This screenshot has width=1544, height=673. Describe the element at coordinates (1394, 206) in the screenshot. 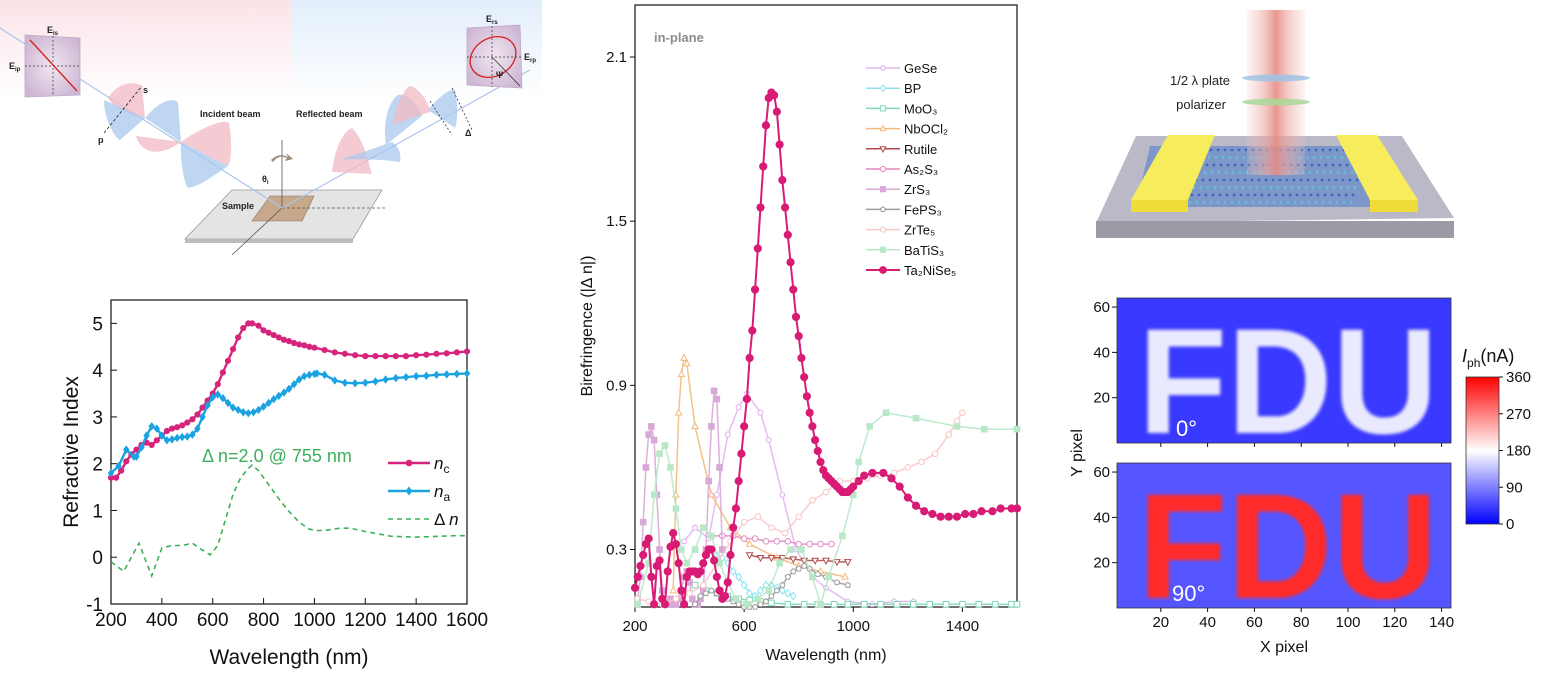

I see `right-electrode-side` at that location.